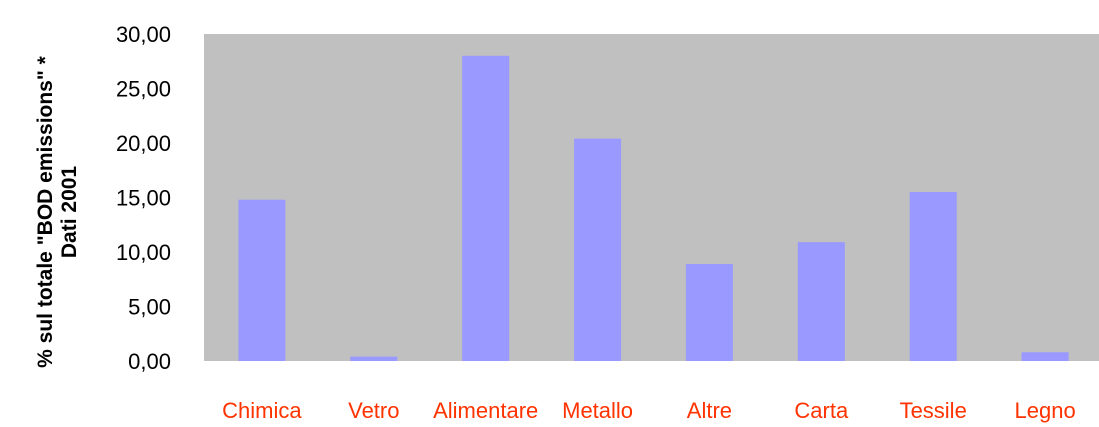 The width and height of the screenshot is (1099, 427). What do you see at coordinates (149, 361) in the screenshot?
I see `y-tick-label: 0,00` at bounding box center [149, 361].